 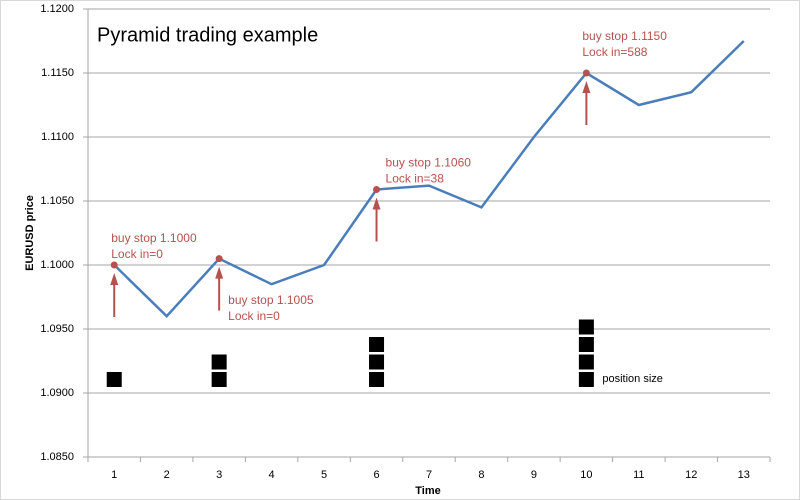 I want to click on annotation-text: buy stop 1.1005, so click(x=271, y=300).